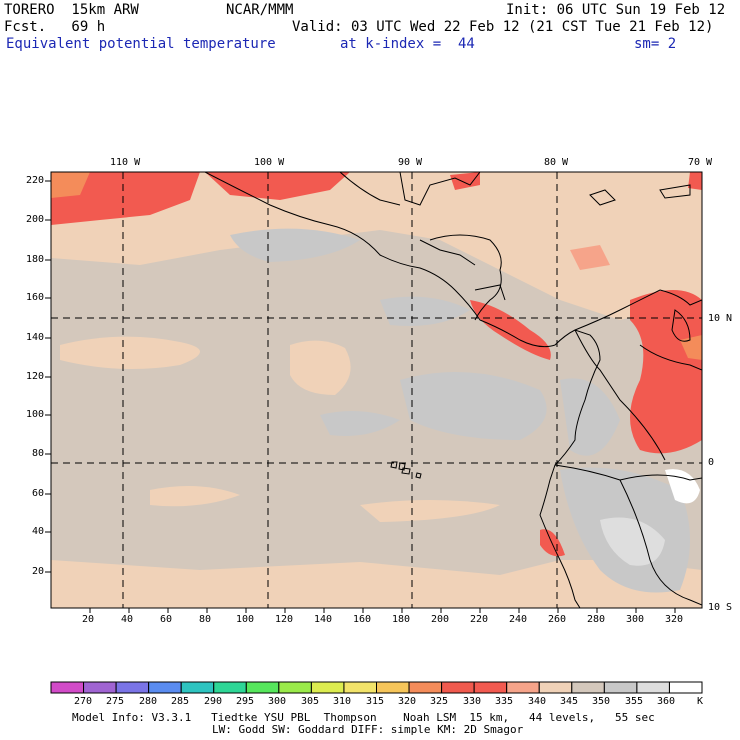 The width and height of the screenshot is (740, 740). What do you see at coordinates (245, 701) in the screenshot?
I see `colorbar-label: 295` at bounding box center [245, 701].